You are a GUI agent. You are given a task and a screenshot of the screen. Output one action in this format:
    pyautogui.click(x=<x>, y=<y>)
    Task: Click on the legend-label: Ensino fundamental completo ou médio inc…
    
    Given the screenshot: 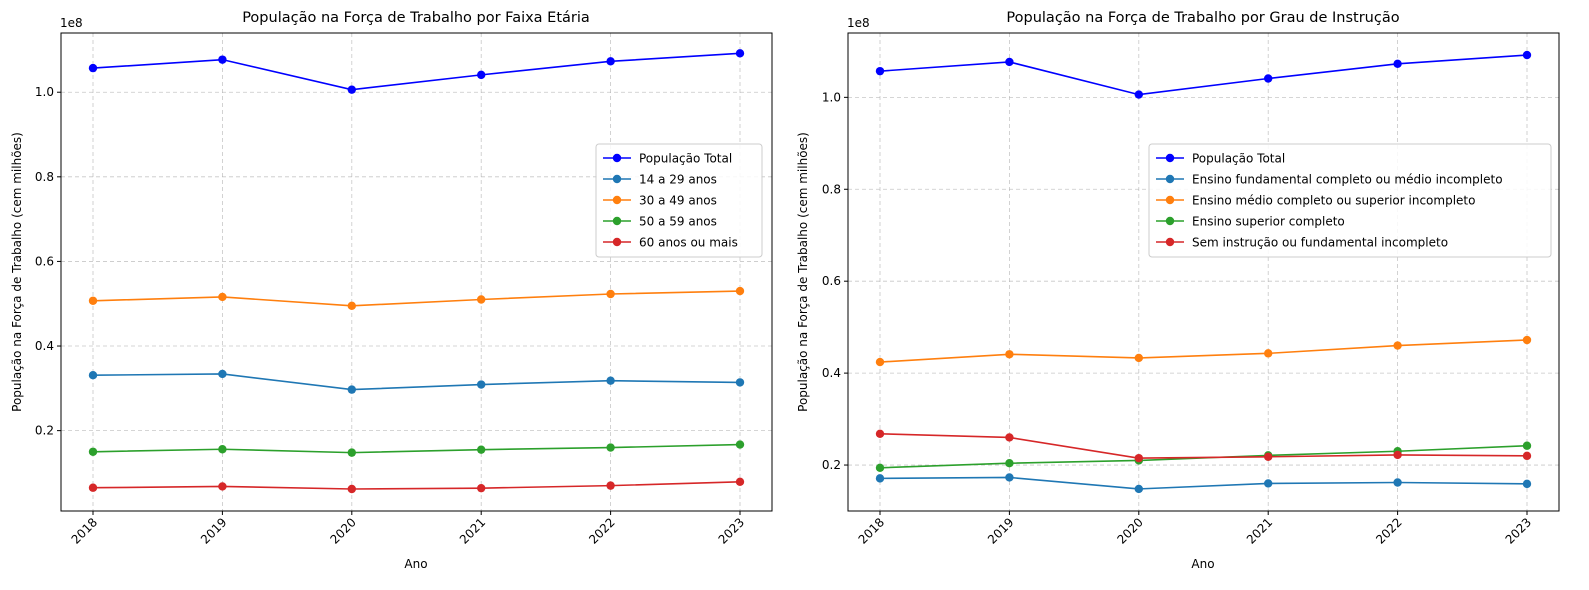 What is the action you would take?
    pyautogui.click(x=1347, y=180)
    